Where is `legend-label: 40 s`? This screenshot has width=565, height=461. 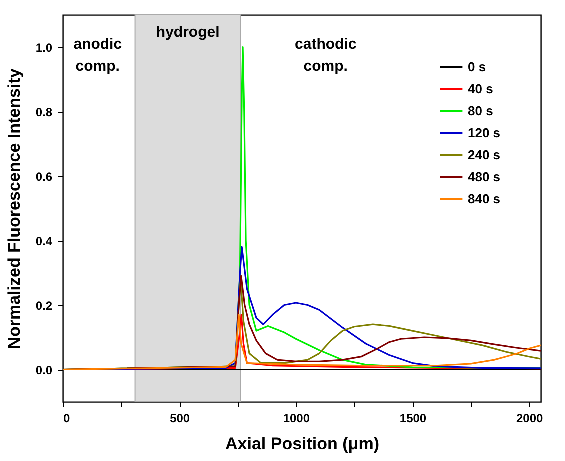 legend-label: 40 s is located at coordinates (481, 89).